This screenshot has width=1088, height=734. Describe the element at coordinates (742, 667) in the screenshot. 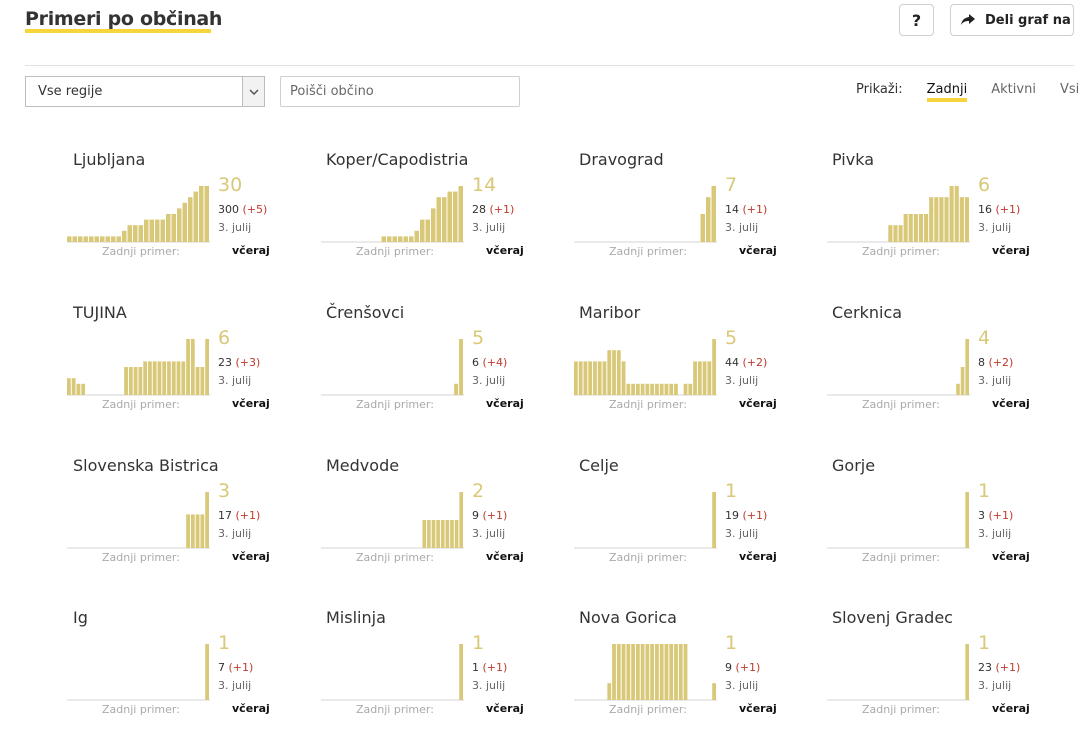

I see `total-cases: 9 (+1)` at that location.